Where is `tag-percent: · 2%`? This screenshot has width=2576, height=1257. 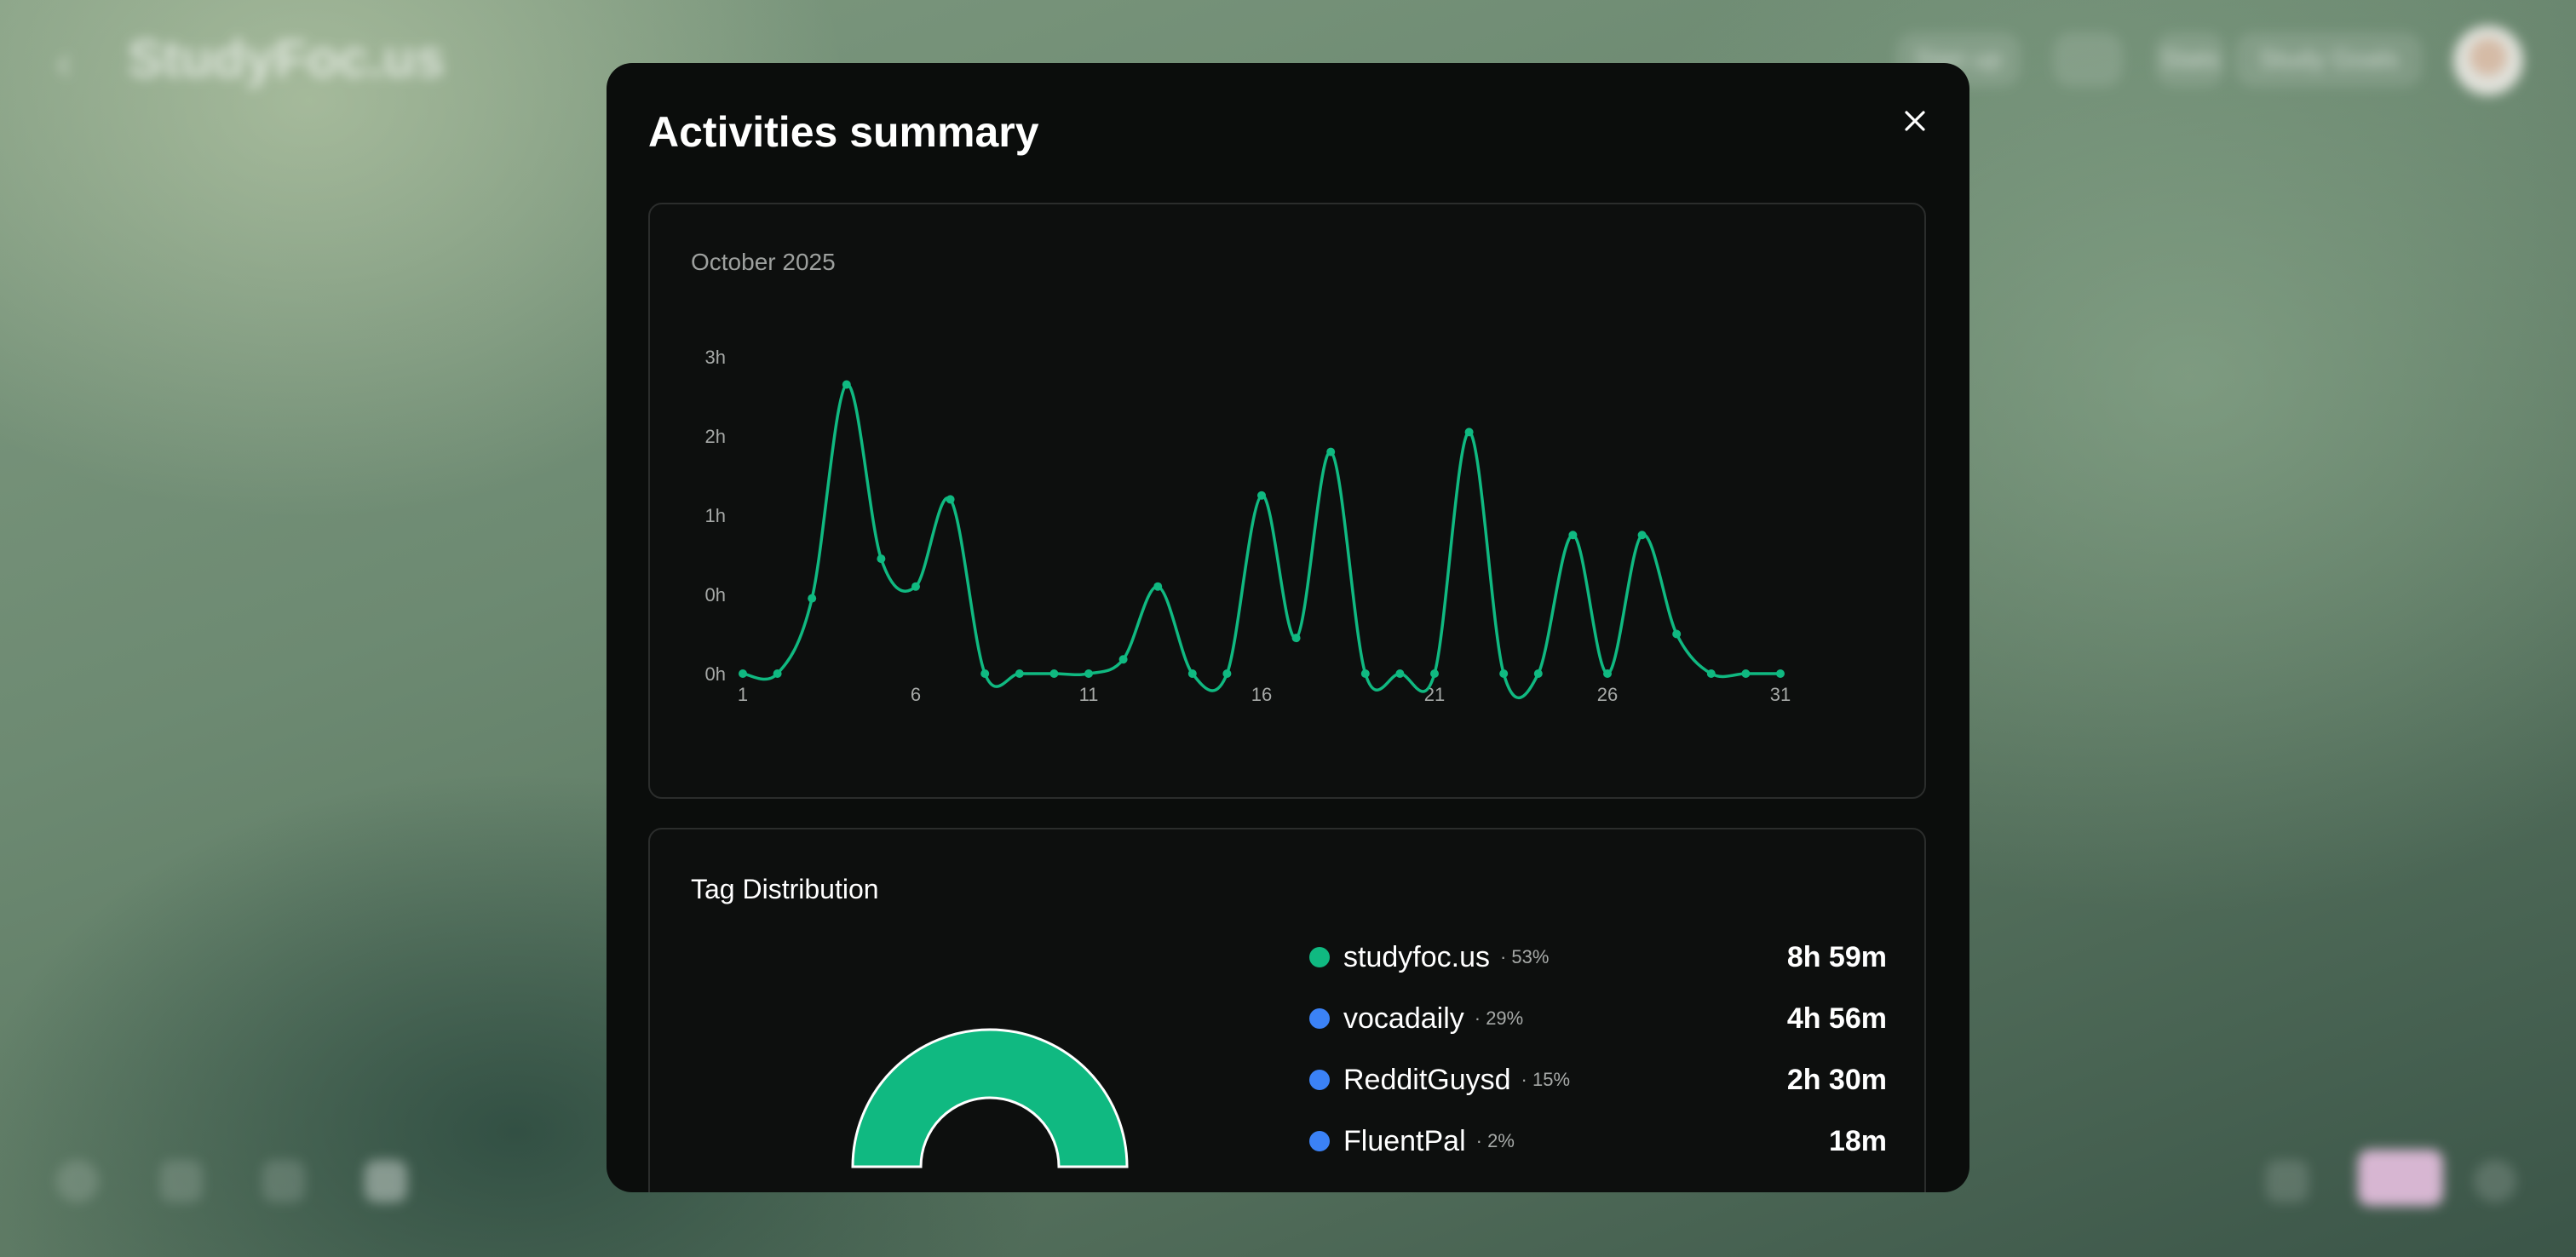
tag-percent: · 2% is located at coordinates (1495, 1140).